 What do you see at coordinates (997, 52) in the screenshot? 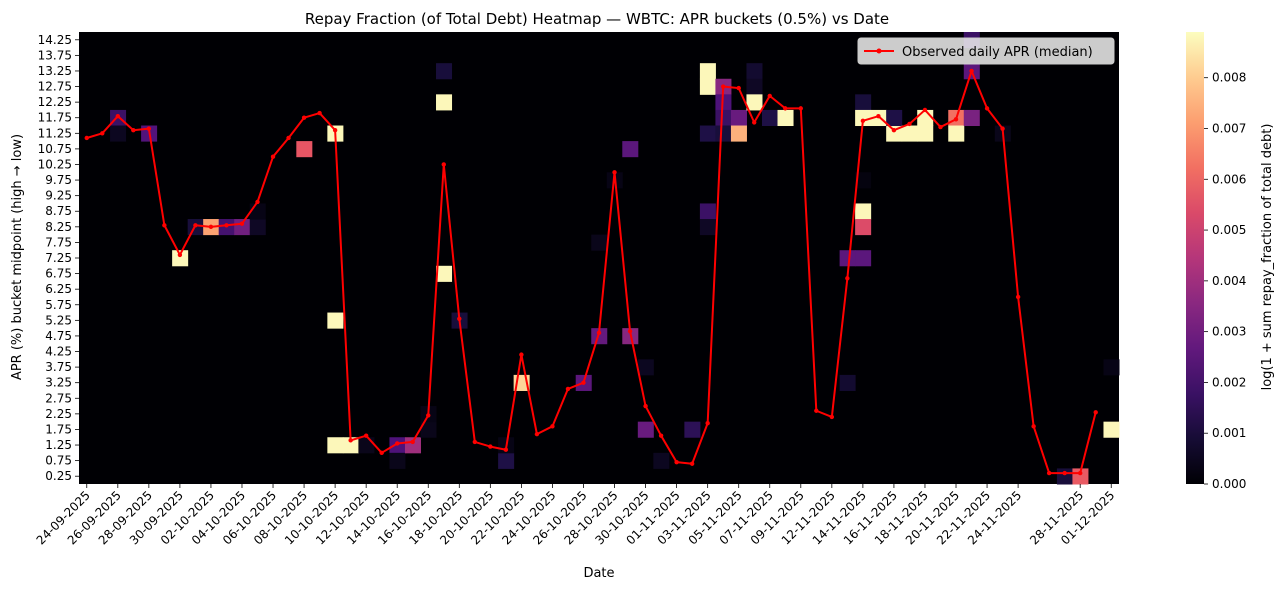
I see `legend-label: Observed daily APR (median)` at bounding box center [997, 52].